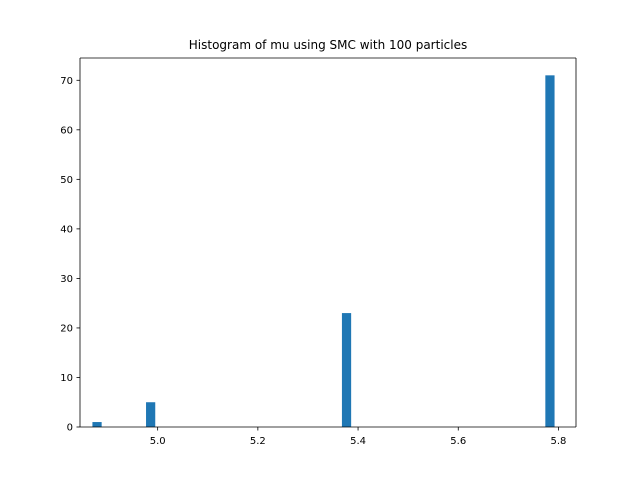 Image resolution: width=640 pixels, height=480 pixels. I want to click on x-tick-label-4: 5.8, so click(559, 441).